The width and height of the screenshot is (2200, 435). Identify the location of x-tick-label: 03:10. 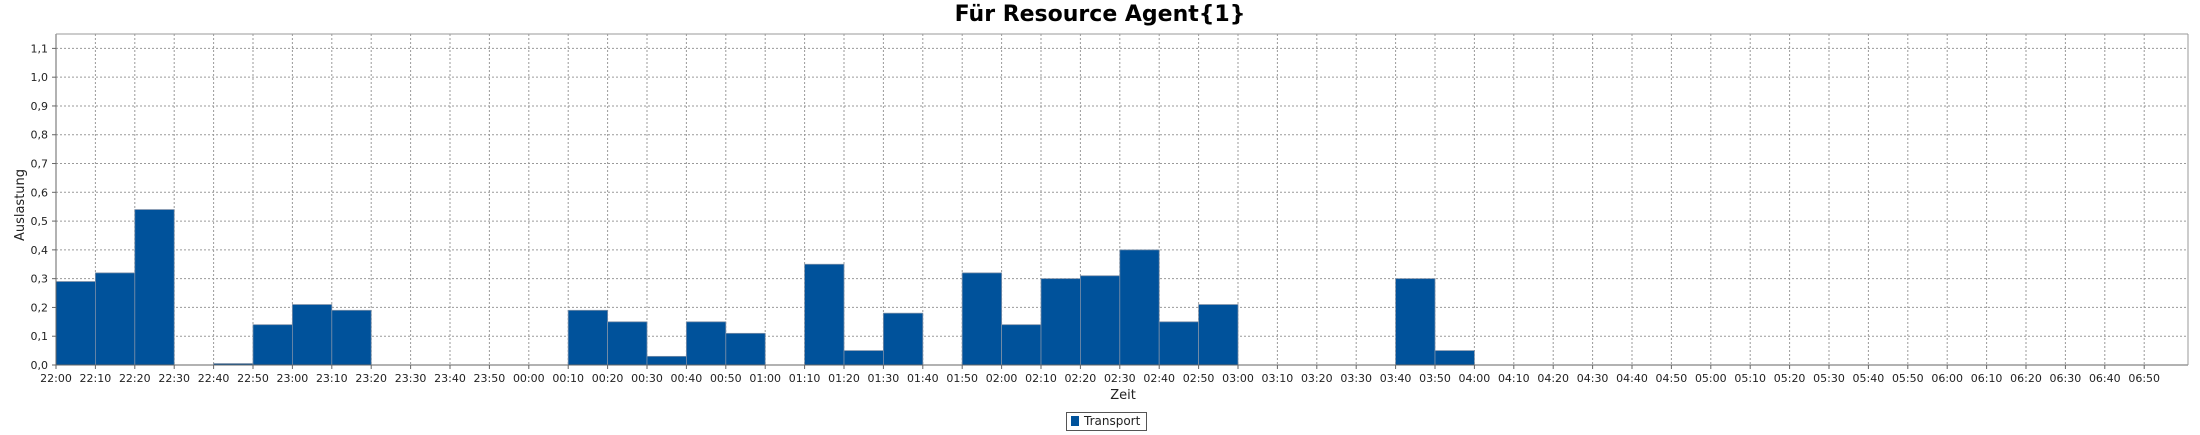
(1278, 378).